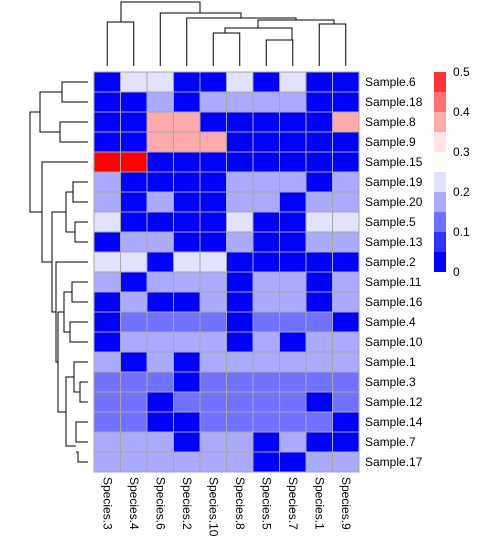 Image resolution: width=481 pixels, height=539 pixels. Describe the element at coordinates (390, 322) in the screenshot. I see `row-label: Sample.4` at that location.